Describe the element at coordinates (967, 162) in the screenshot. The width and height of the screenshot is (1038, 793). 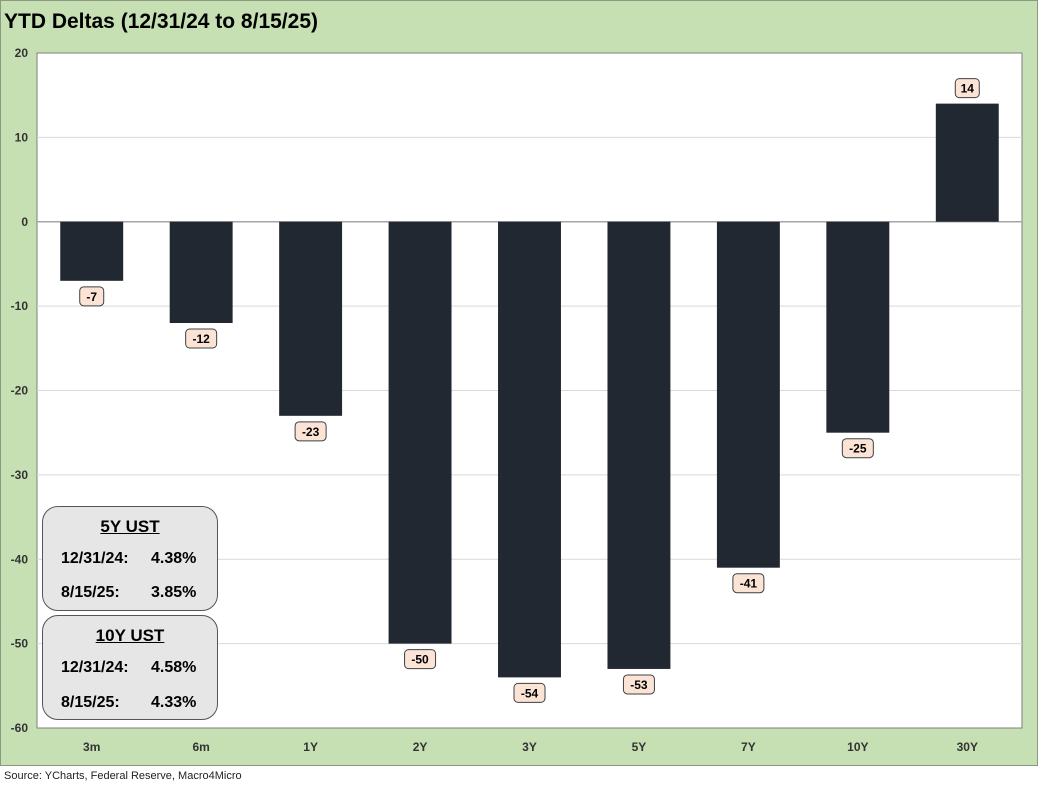
I see `bar-30Y` at that location.